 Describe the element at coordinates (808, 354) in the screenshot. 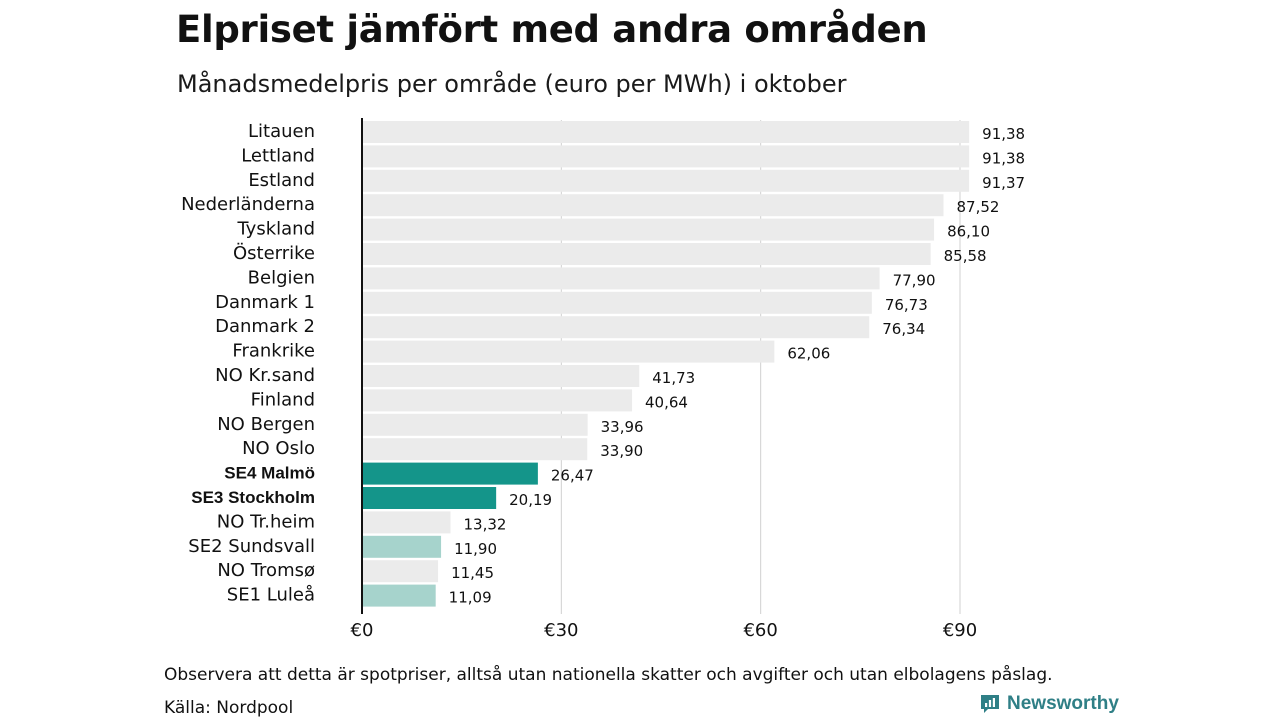

I see `value-label: 62,06` at that location.